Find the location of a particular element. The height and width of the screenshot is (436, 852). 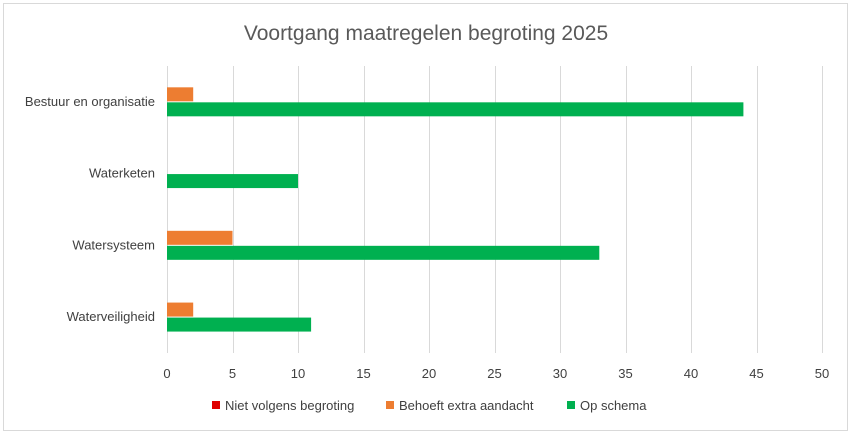

legend-label: Behoeft extra aandacht is located at coordinates (466, 405).